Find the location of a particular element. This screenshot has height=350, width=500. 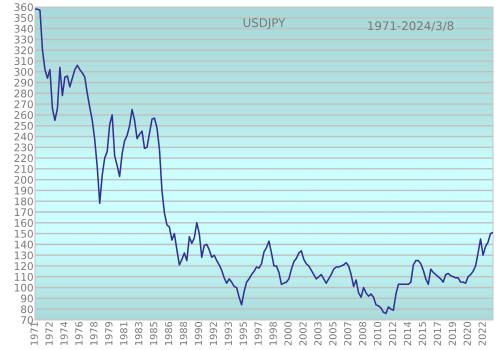

x-tick-label: 2020 is located at coordinates (467, 334).